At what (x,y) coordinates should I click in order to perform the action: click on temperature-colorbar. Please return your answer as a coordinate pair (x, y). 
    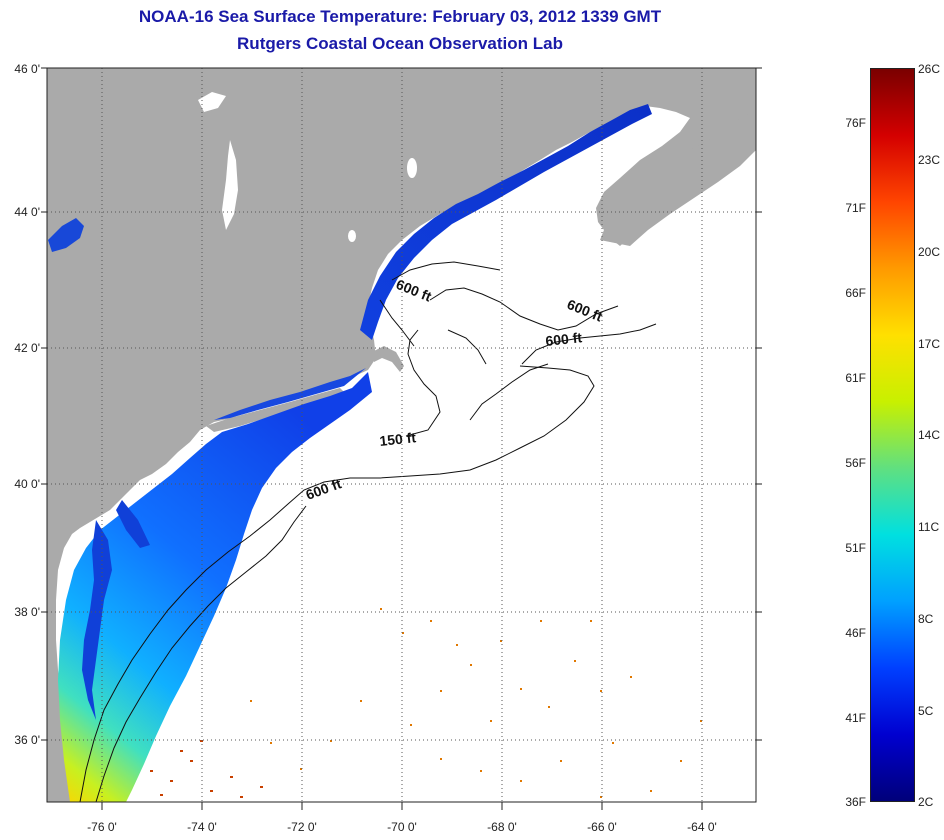
    Looking at the image, I should click on (892, 435).